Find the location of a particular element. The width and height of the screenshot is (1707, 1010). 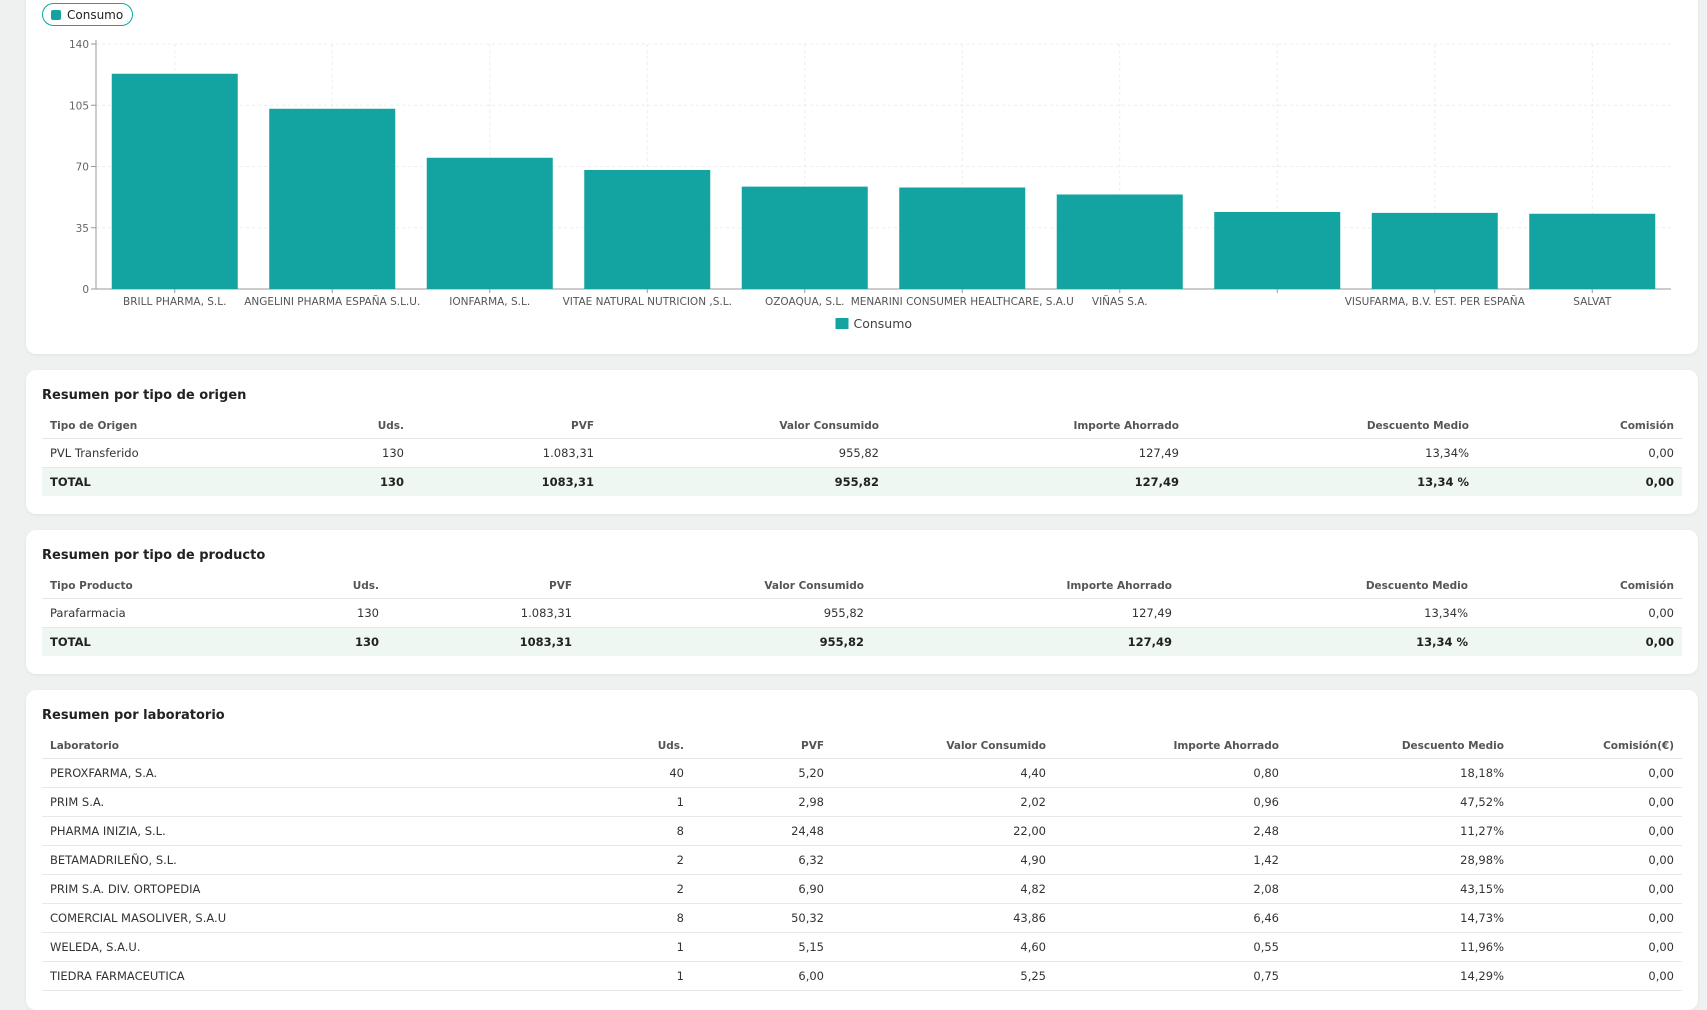

x-tick-label: MENARINI CONSUMER HEALTHCARE, S.A.U is located at coordinates (962, 302).